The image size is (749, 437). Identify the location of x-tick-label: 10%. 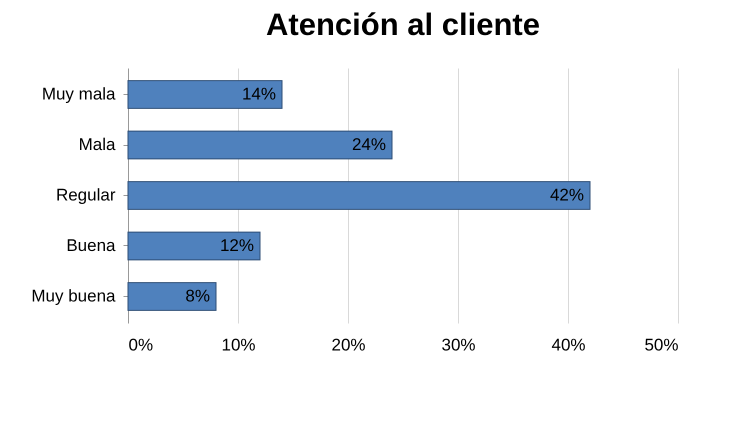
(238, 345).